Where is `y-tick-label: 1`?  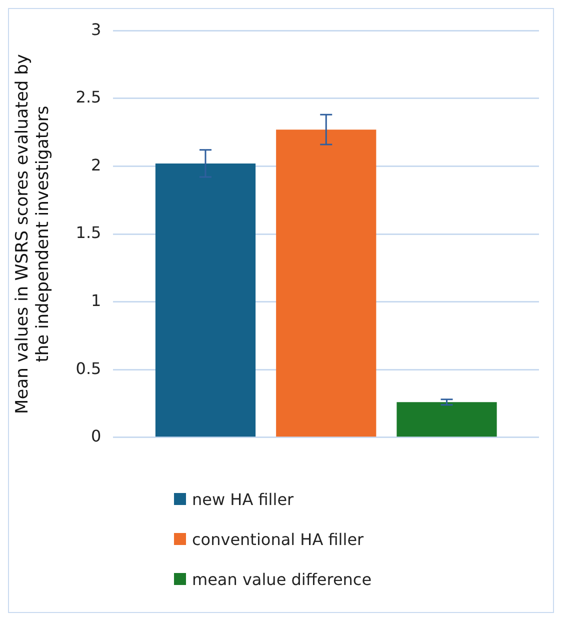 y-tick-label: 1 is located at coordinates (96, 300).